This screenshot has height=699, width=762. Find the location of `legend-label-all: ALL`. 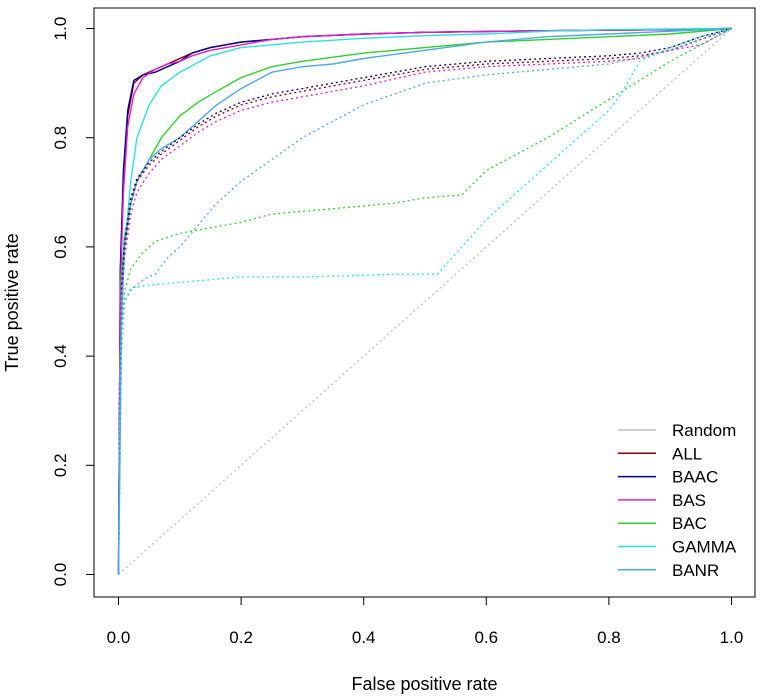

legend-label-all: ALL is located at coordinates (687, 453).